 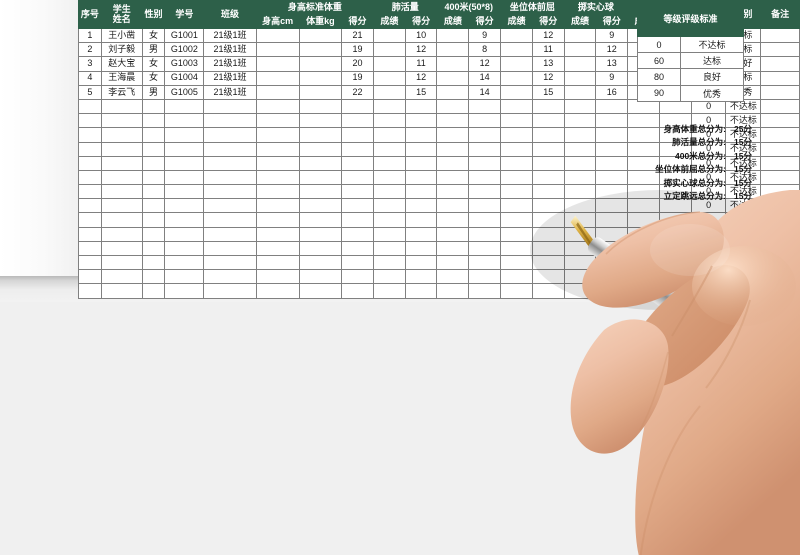 What do you see at coordinates (612, 64) in the screenshot?
I see `cell-ball-score: 13` at bounding box center [612, 64].